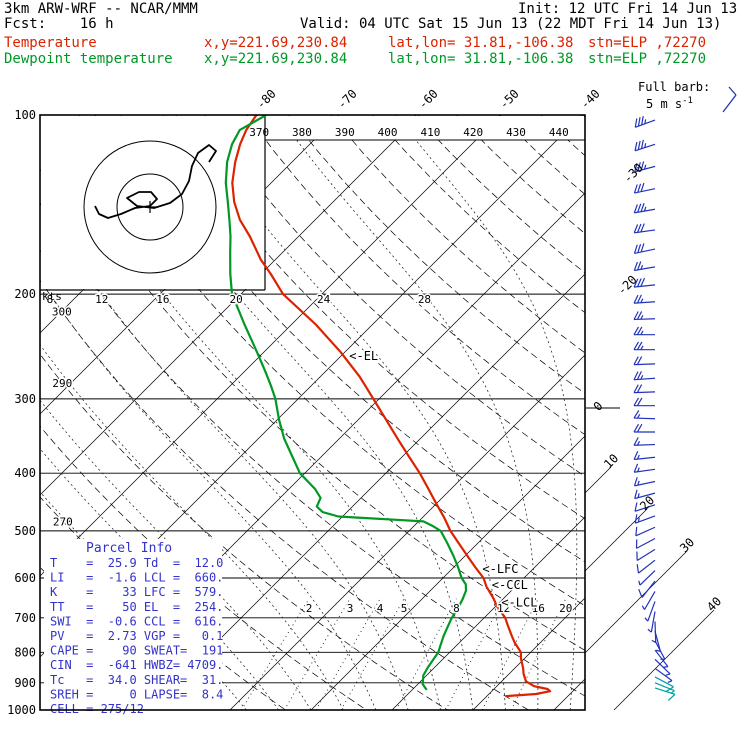 The height and width of the screenshot is (740, 740). What do you see at coordinates (627, 285) in the screenshot?
I see `isotherm-right-label: -20` at bounding box center [627, 285].